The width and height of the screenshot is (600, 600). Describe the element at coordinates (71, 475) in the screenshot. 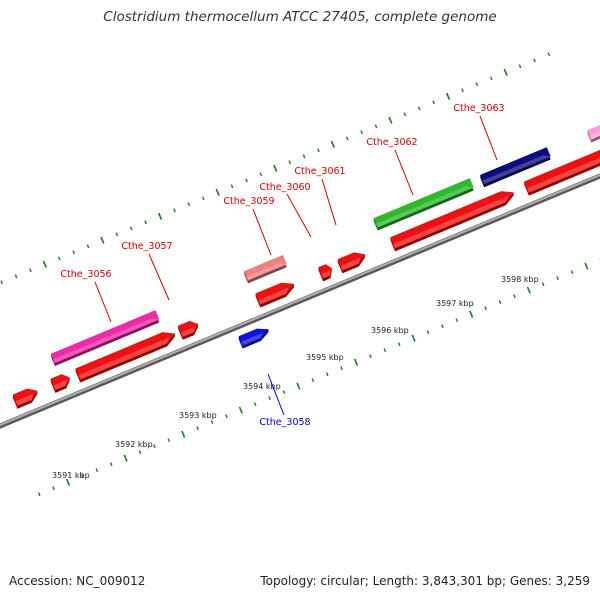

I see `scale-label: 3591 kbp` at that location.